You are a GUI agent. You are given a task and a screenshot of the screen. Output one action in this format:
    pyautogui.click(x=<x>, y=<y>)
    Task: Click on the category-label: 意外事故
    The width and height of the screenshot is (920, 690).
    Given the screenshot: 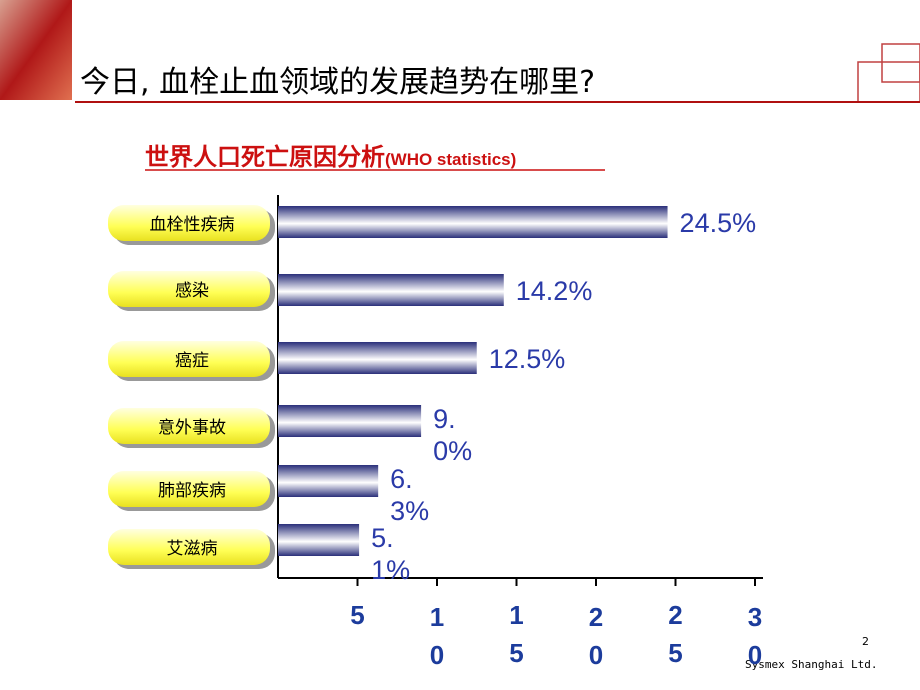 What is the action you would take?
    pyautogui.click(x=192, y=428)
    